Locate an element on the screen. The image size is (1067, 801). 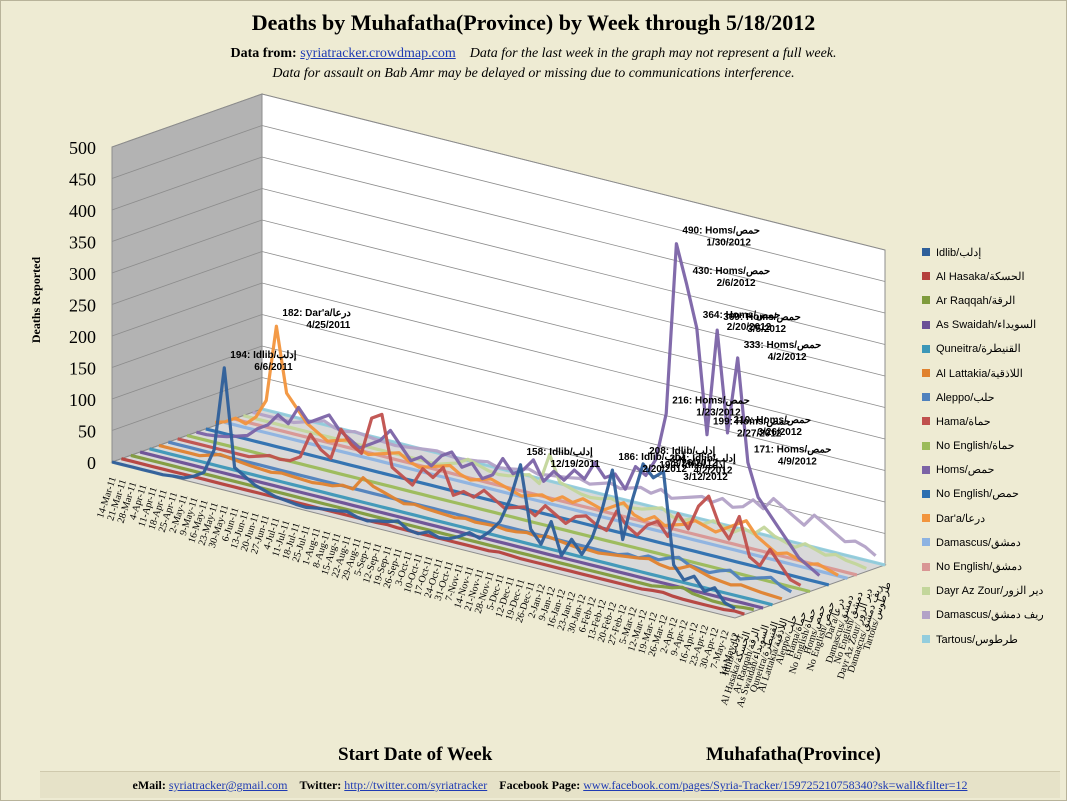
annotation-date: 3/5/2012 is located at coordinates (766, 329).